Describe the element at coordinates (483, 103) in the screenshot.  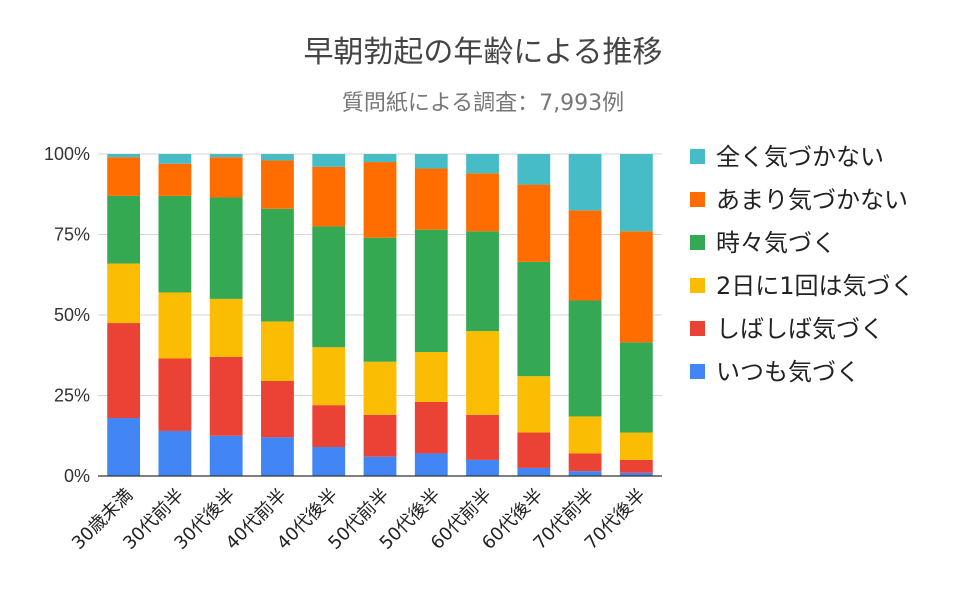
I see `chart-subtitle: 質問紙による調査：7,993例` at that location.